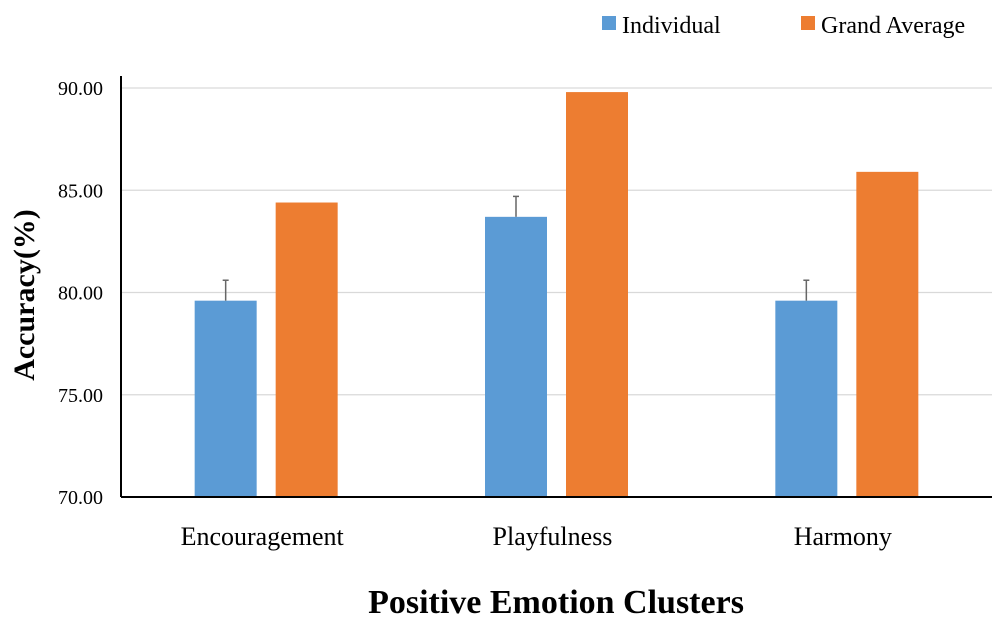 The image size is (1000, 624). What do you see at coordinates (80, 396) in the screenshot?
I see `y-tick-label: 75.00` at bounding box center [80, 396].